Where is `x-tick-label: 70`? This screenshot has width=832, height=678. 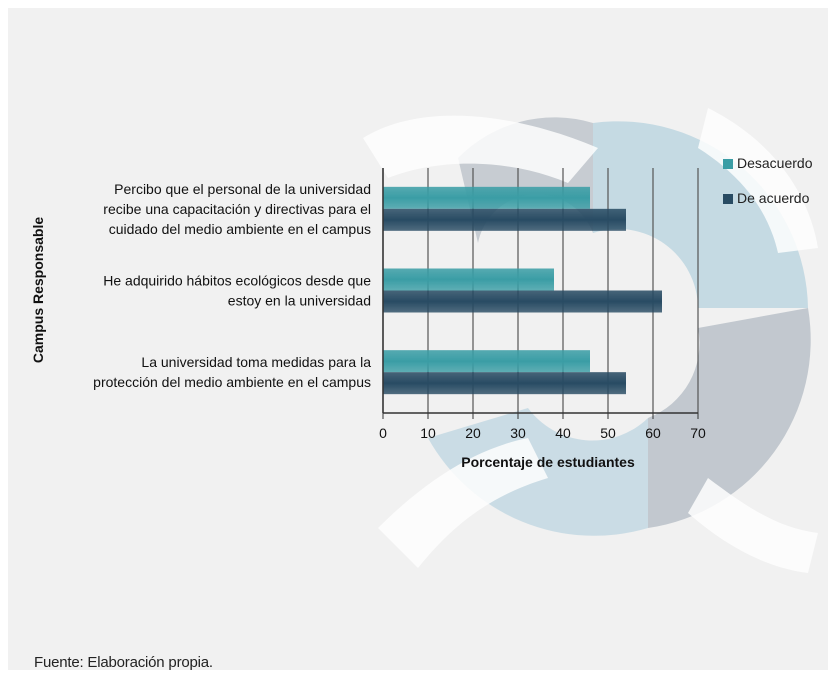 x-tick-label: 70 is located at coordinates (698, 433).